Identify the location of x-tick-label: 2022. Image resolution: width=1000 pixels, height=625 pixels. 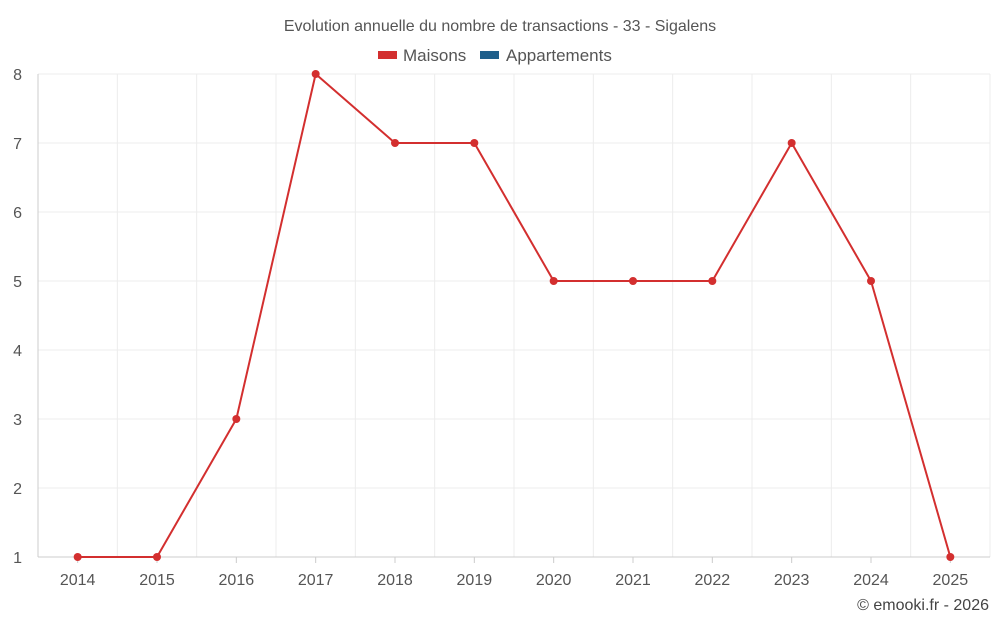
(713, 580).